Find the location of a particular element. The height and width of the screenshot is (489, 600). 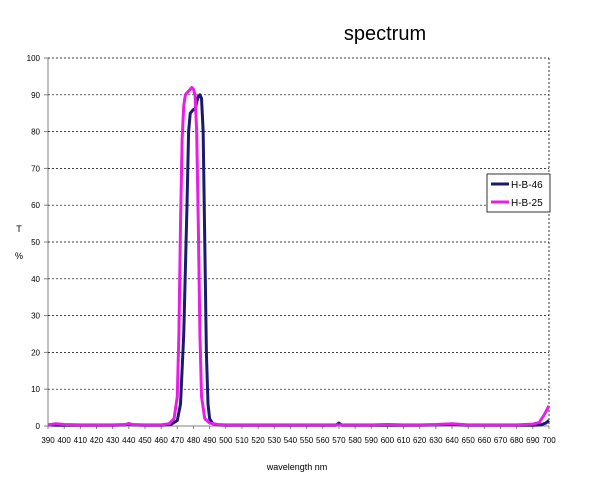

x-tick-label: 670 is located at coordinates (501, 440).